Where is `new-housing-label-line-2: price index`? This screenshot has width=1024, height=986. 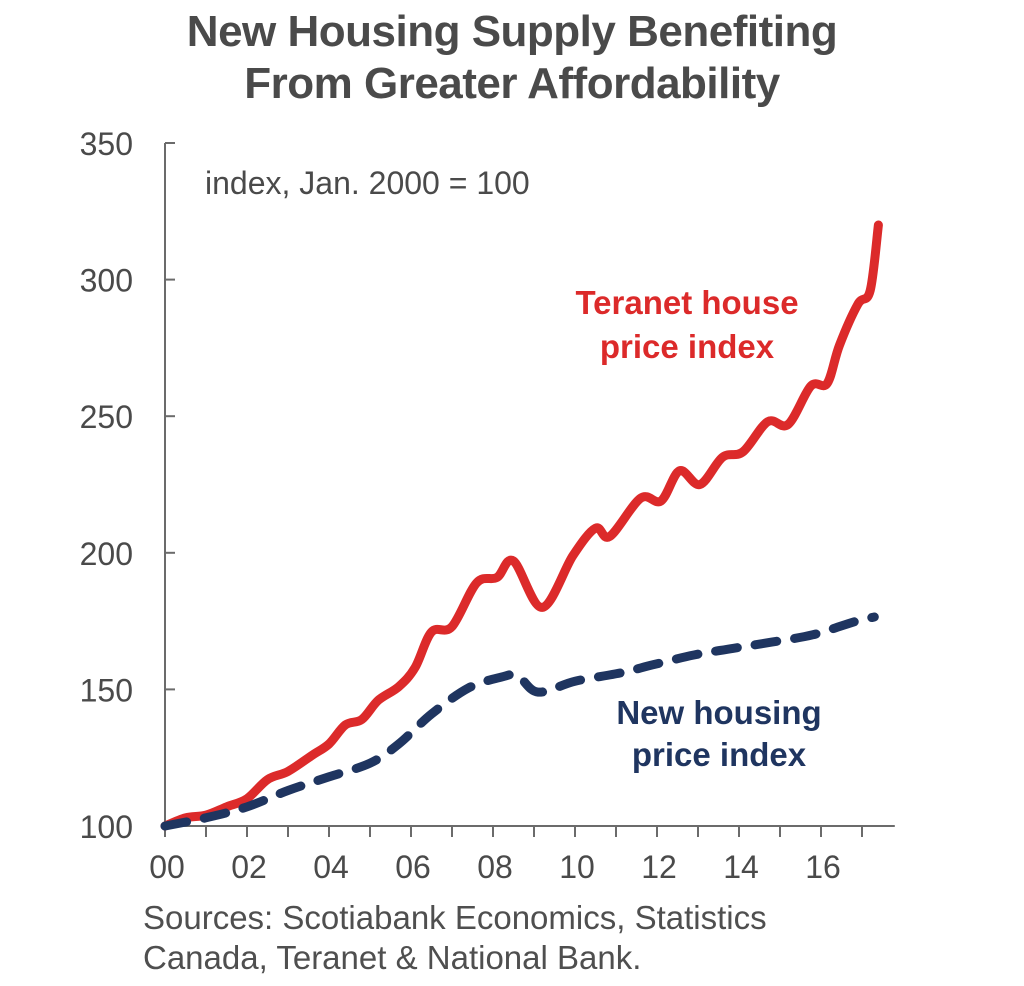
new-housing-label-line-2: price index is located at coordinates (719, 754).